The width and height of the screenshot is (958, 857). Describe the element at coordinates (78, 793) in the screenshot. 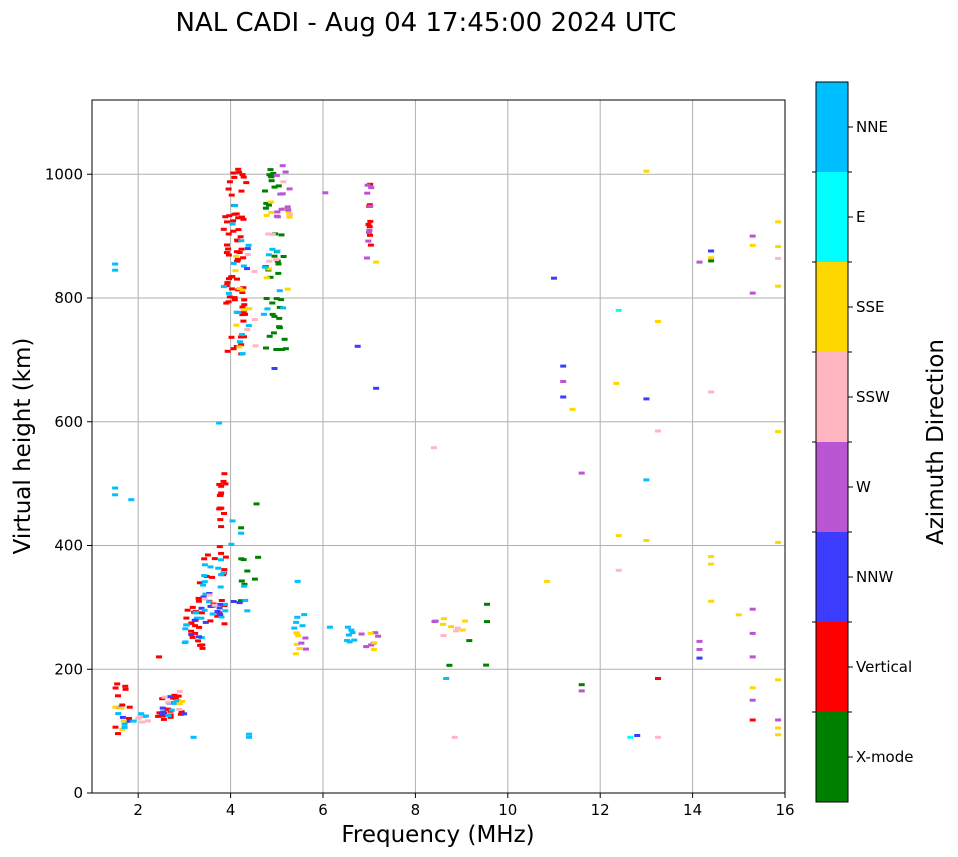

I see `y-tick-label: 0` at that location.